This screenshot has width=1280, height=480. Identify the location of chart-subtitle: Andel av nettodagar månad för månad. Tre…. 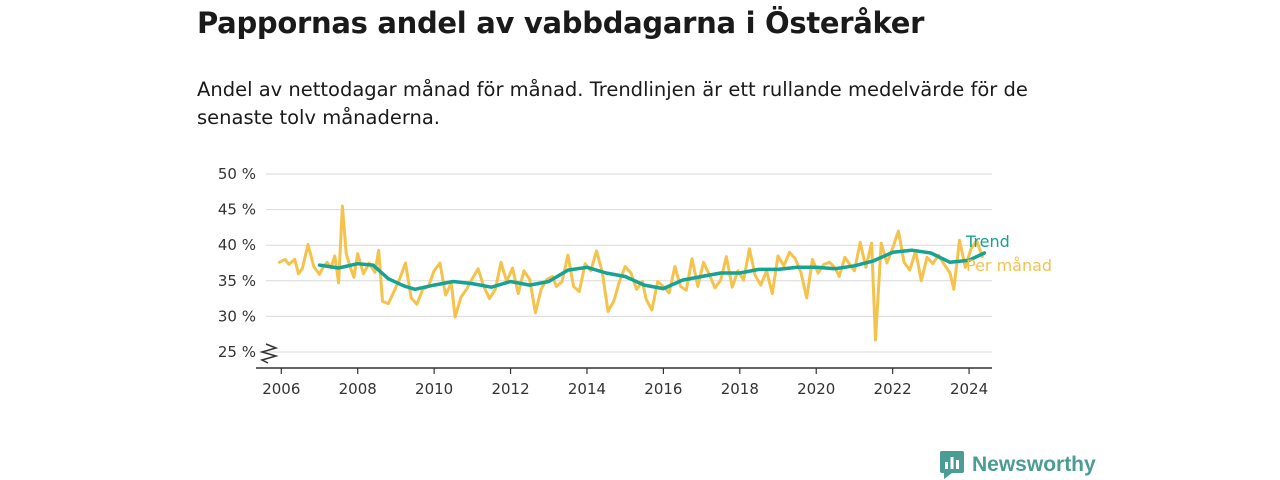
(612, 103).